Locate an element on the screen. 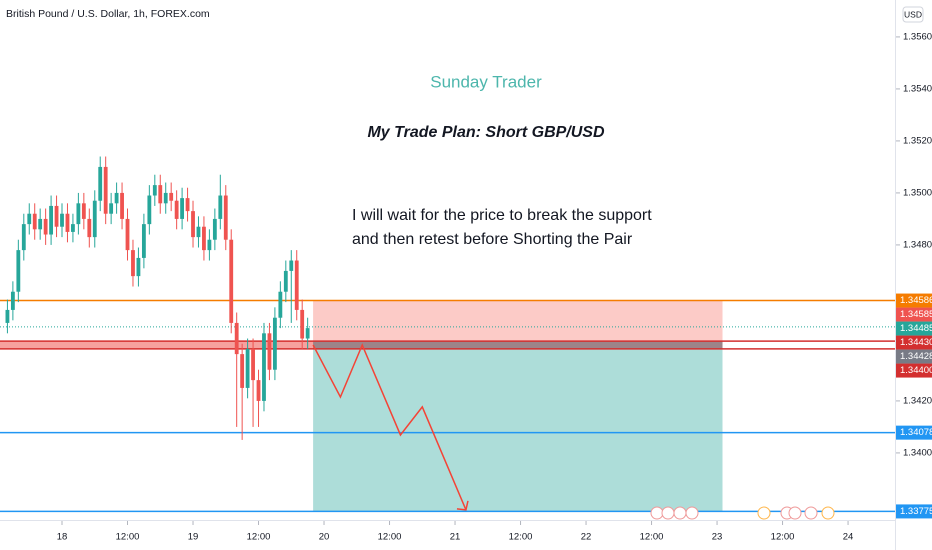 Image resolution: width=932 pixels, height=550 pixels. price-label: 1.34430 is located at coordinates (916, 342).